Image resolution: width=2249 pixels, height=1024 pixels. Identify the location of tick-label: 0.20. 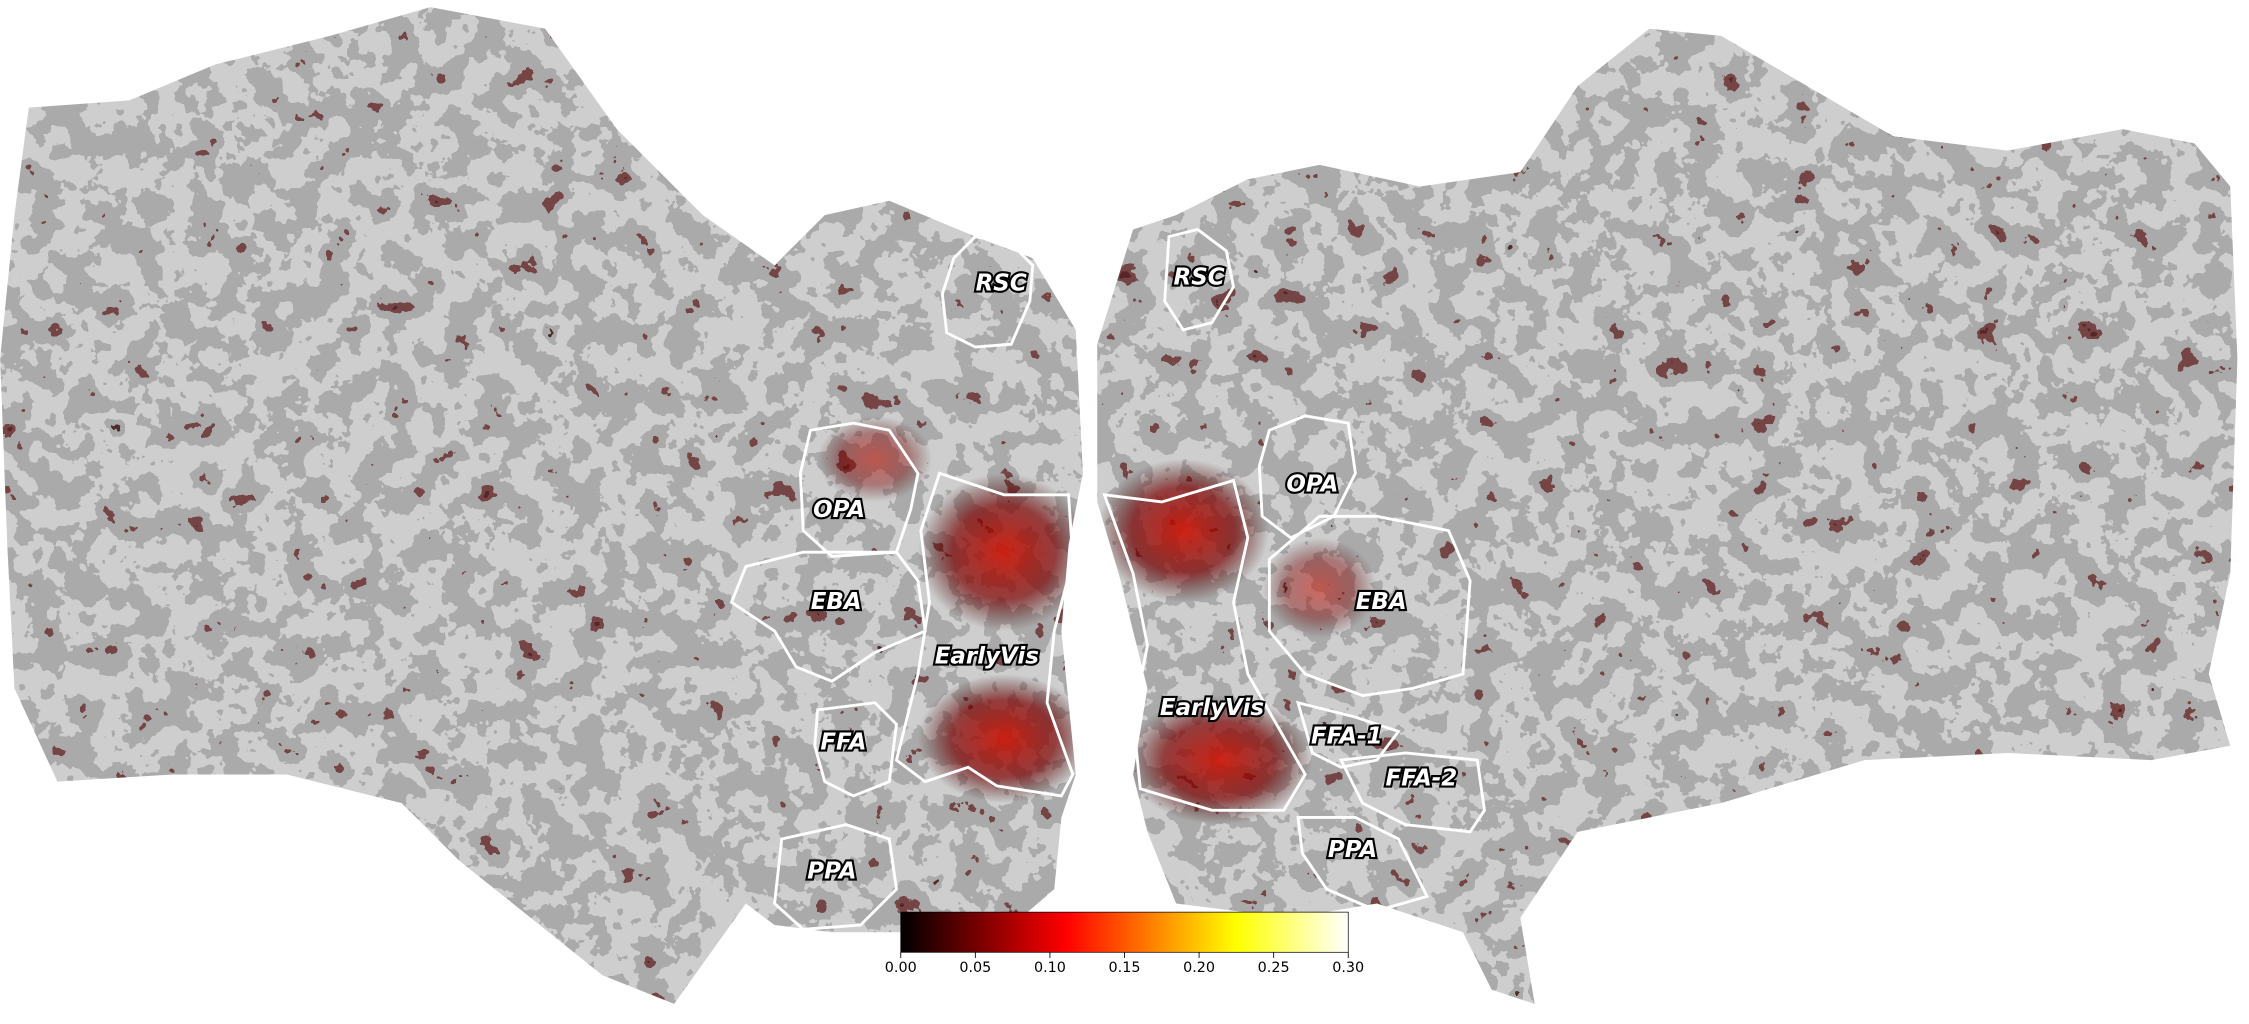
(1199, 968).